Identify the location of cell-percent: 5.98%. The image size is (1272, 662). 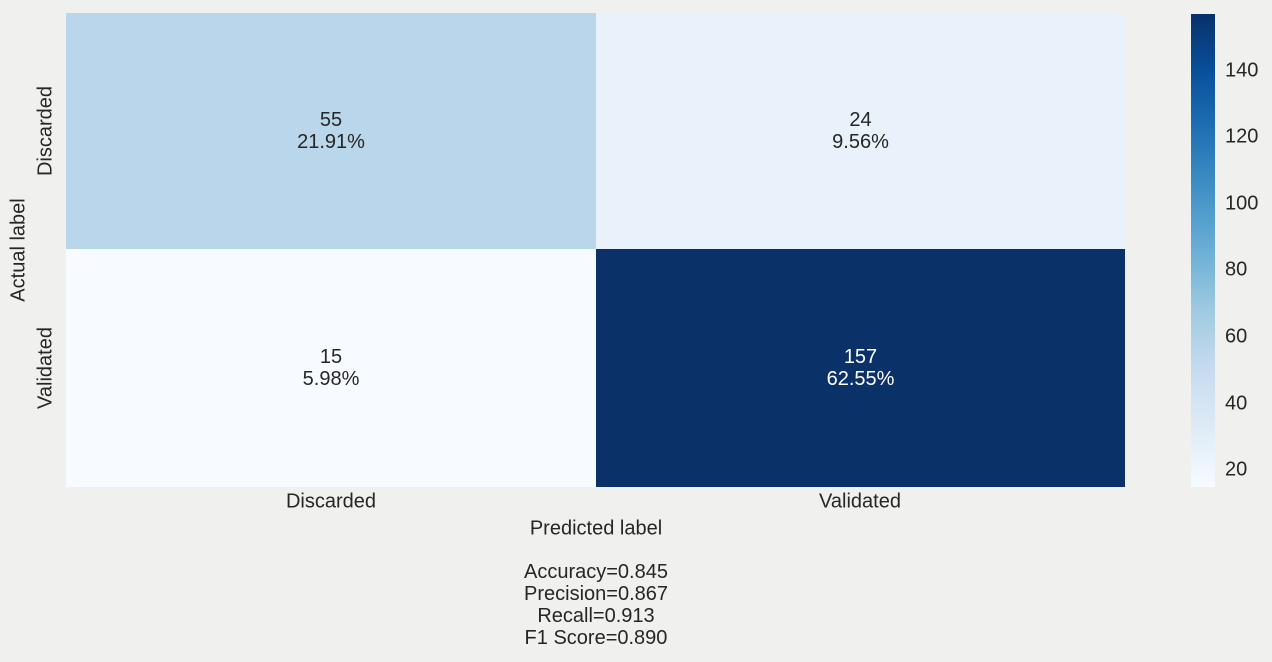
(331, 379).